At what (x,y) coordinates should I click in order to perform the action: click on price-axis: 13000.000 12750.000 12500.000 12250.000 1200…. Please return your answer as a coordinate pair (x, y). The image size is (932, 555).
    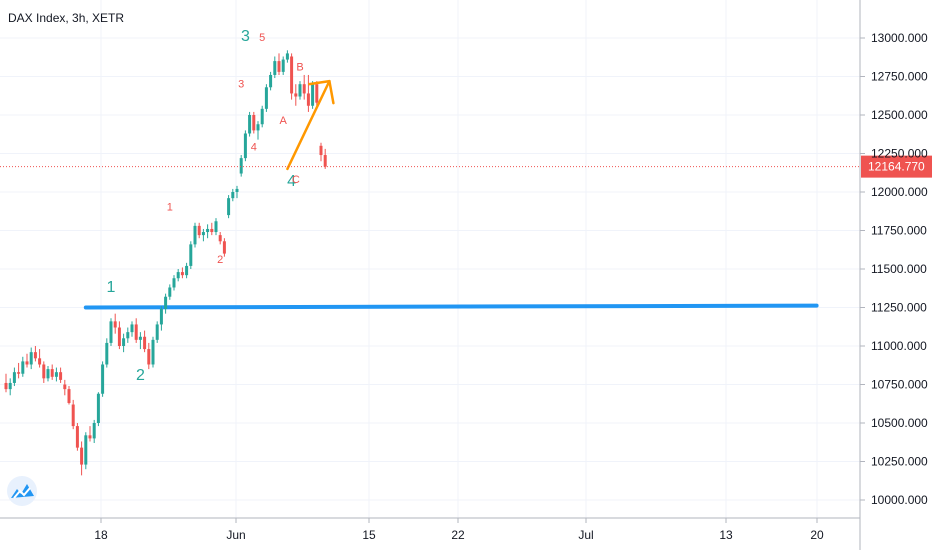
    Looking at the image, I should click on (894, 269).